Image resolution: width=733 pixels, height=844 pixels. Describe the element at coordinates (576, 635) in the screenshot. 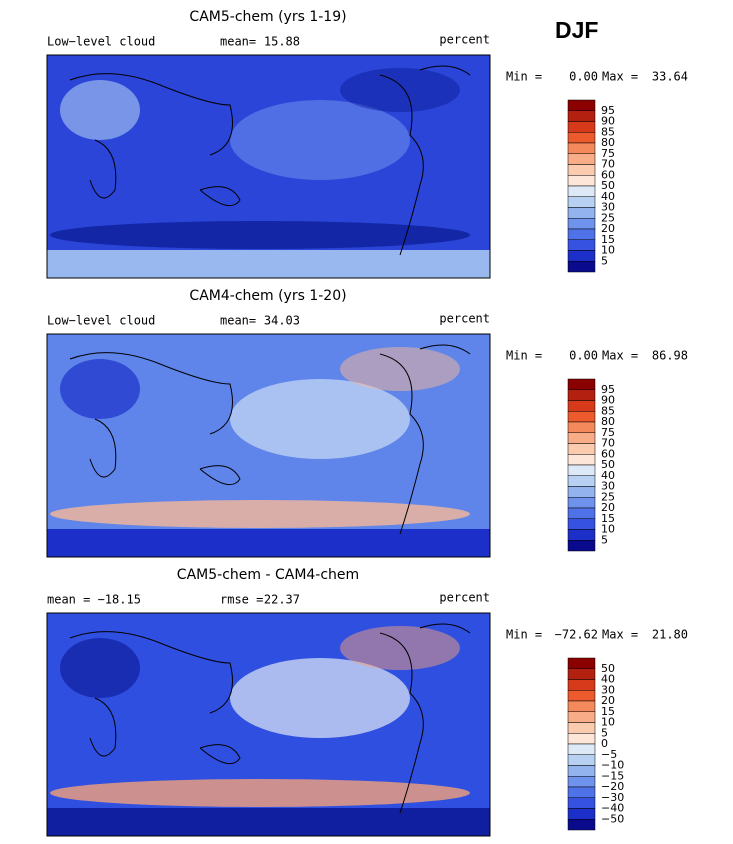

I see `min-value: −72.62` at that location.